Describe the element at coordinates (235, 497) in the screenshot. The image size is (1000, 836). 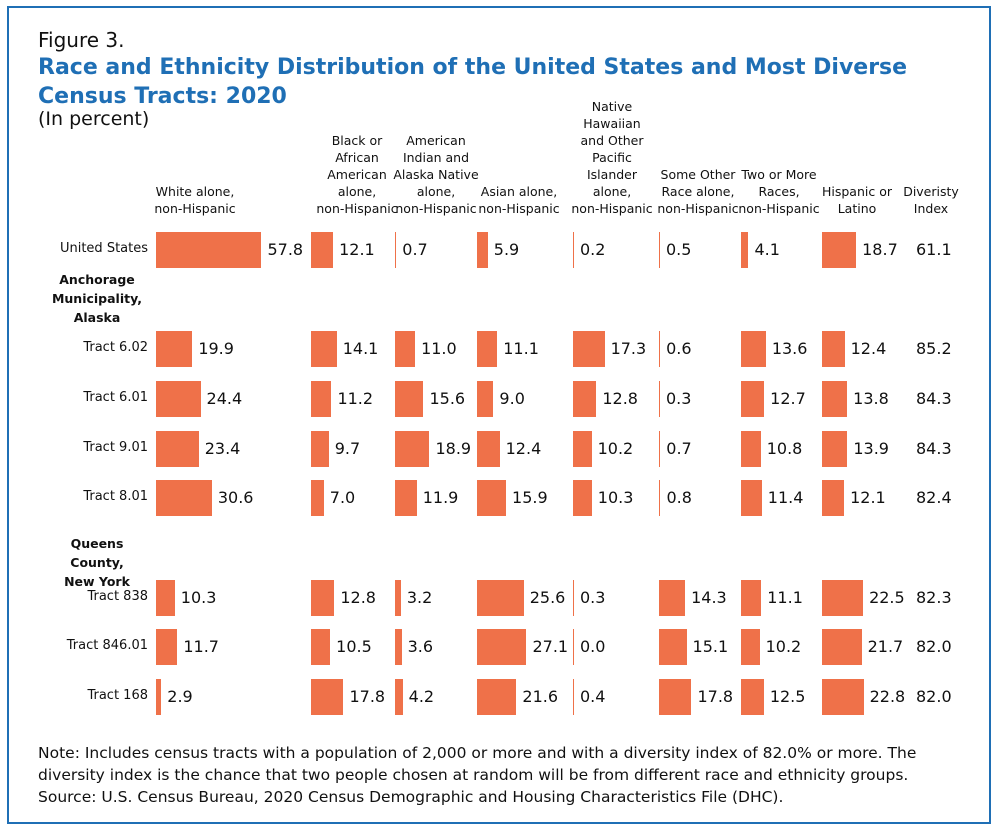
I see `data-label: 30.6` at that location.